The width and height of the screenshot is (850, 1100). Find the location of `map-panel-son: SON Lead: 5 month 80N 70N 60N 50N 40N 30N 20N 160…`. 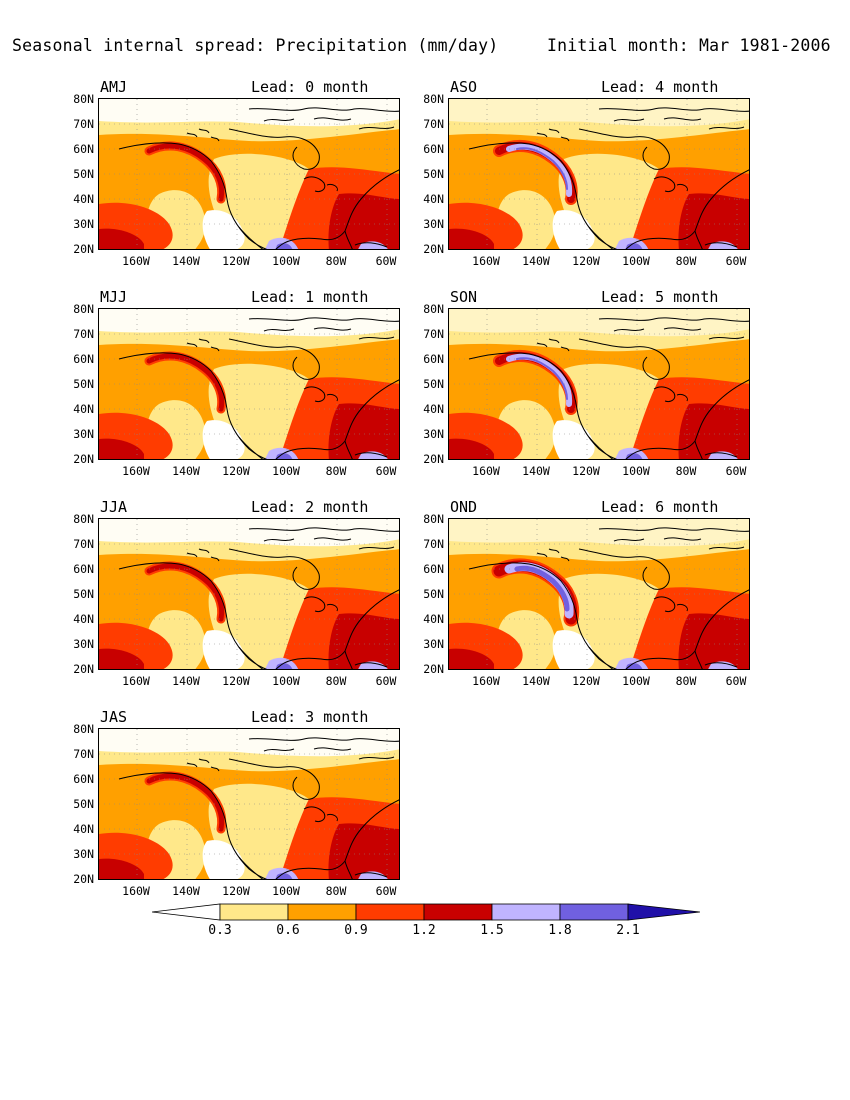

map-panel-son: SON Lead: 5 month 80N 70N 60N 50N 40N 30N 20N 160… is located at coordinates (615, 393).